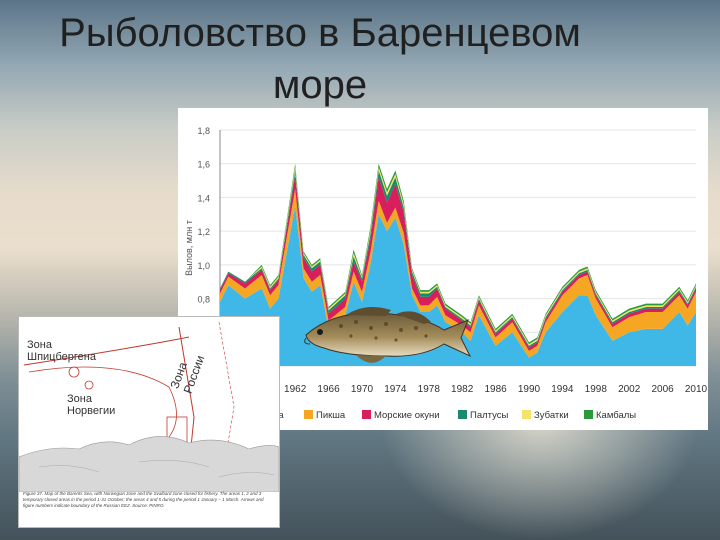 The height and width of the screenshot is (540, 720). I want to click on zones-map, so click(149, 405).